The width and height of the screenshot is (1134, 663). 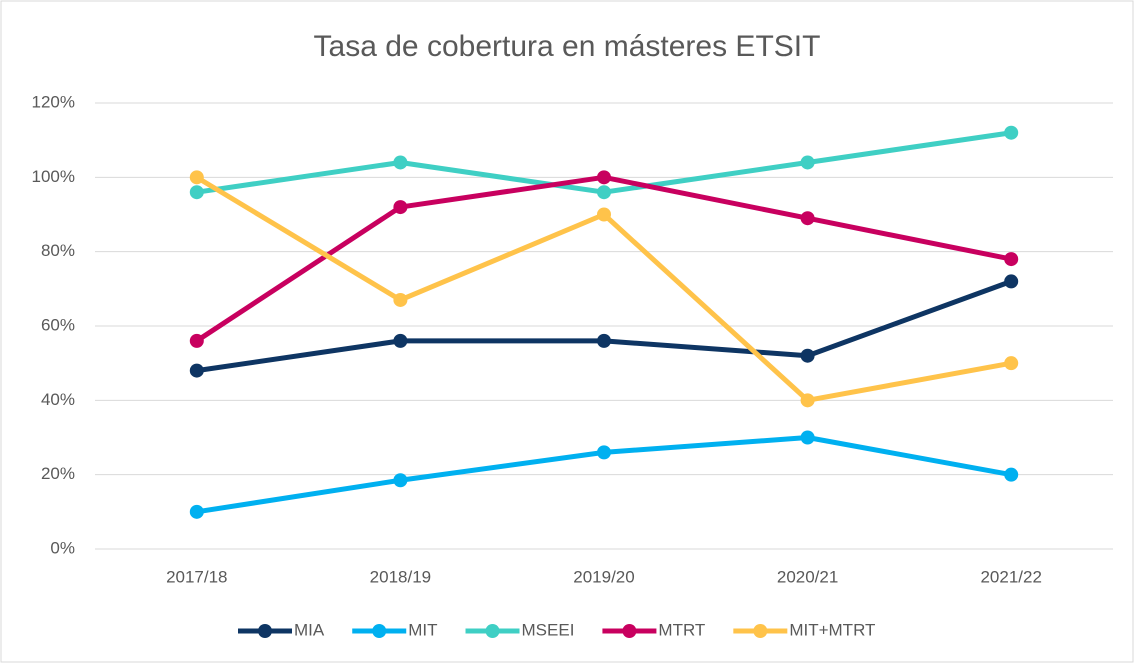 What do you see at coordinates (53, 176) in the screenshot?
I see `y-tick-label: 100%` at bounding box center [53, 176].